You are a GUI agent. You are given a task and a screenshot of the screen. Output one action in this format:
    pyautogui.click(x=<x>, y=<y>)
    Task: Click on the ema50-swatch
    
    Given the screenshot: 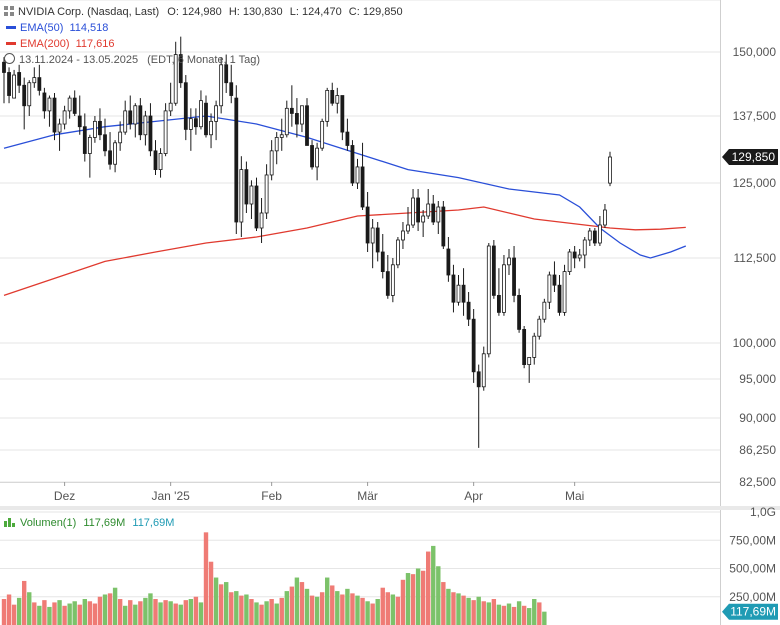 What is the action you would take?
    pyautogui.click(x=11, y=27)
    